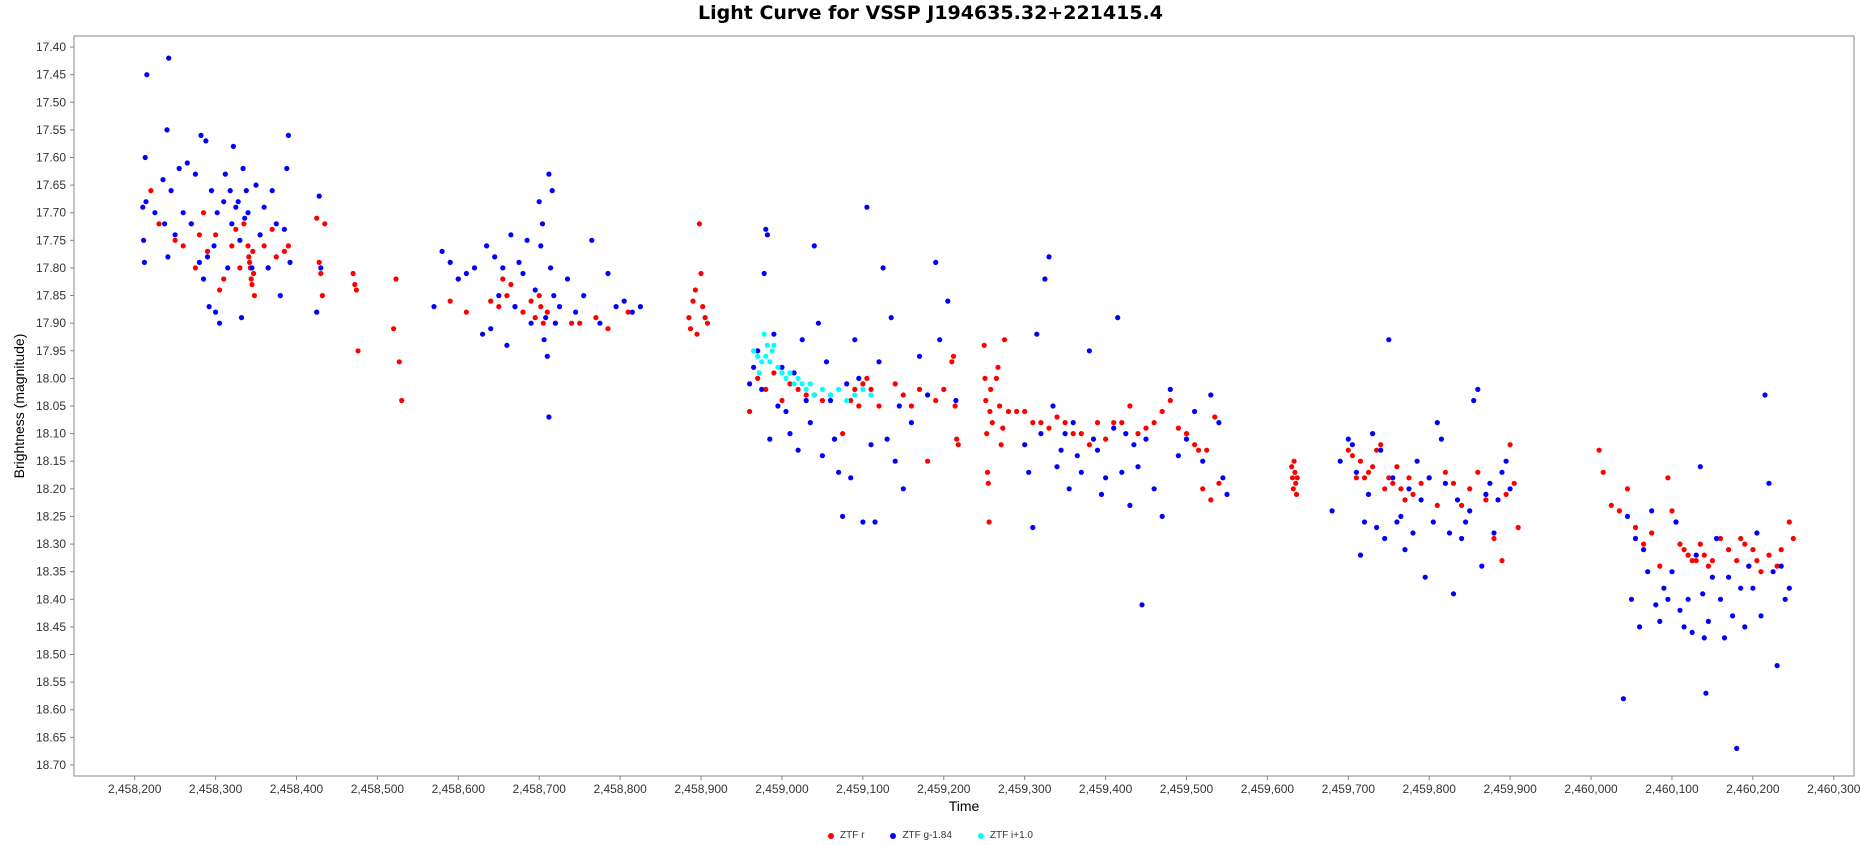 The height and width of the screenshot is (845, 1861). What do you see at coordinates (51, 240) in the screenshot?
I see `y-tick-label: 17.75` at bounding box center [51, 240].